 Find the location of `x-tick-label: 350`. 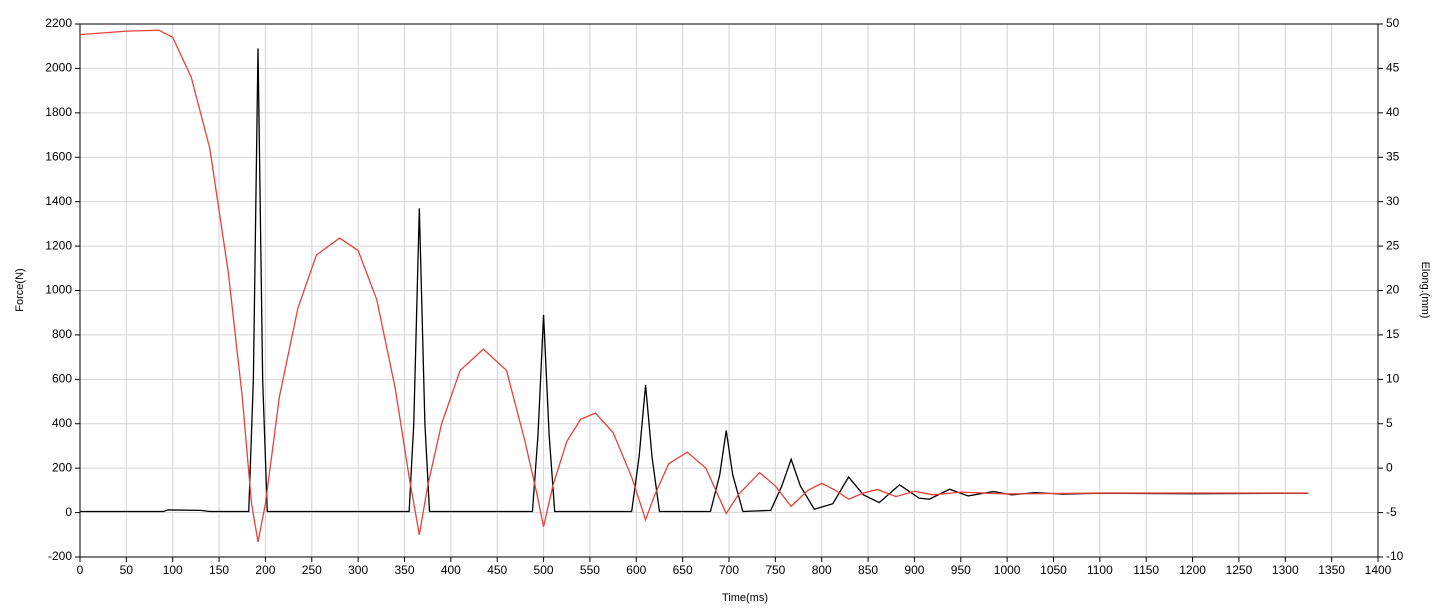

x-tick-label: 350 is located at coordinates (404, 570).